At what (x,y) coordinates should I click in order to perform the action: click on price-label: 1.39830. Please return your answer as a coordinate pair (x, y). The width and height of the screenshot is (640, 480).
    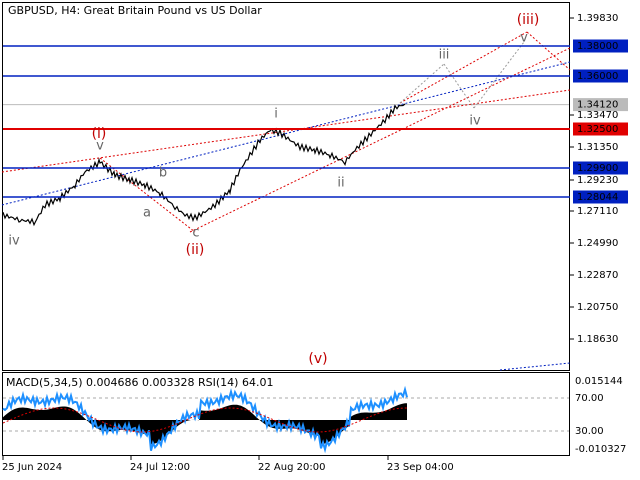
    Looking at the image, I should click on (597, 18).